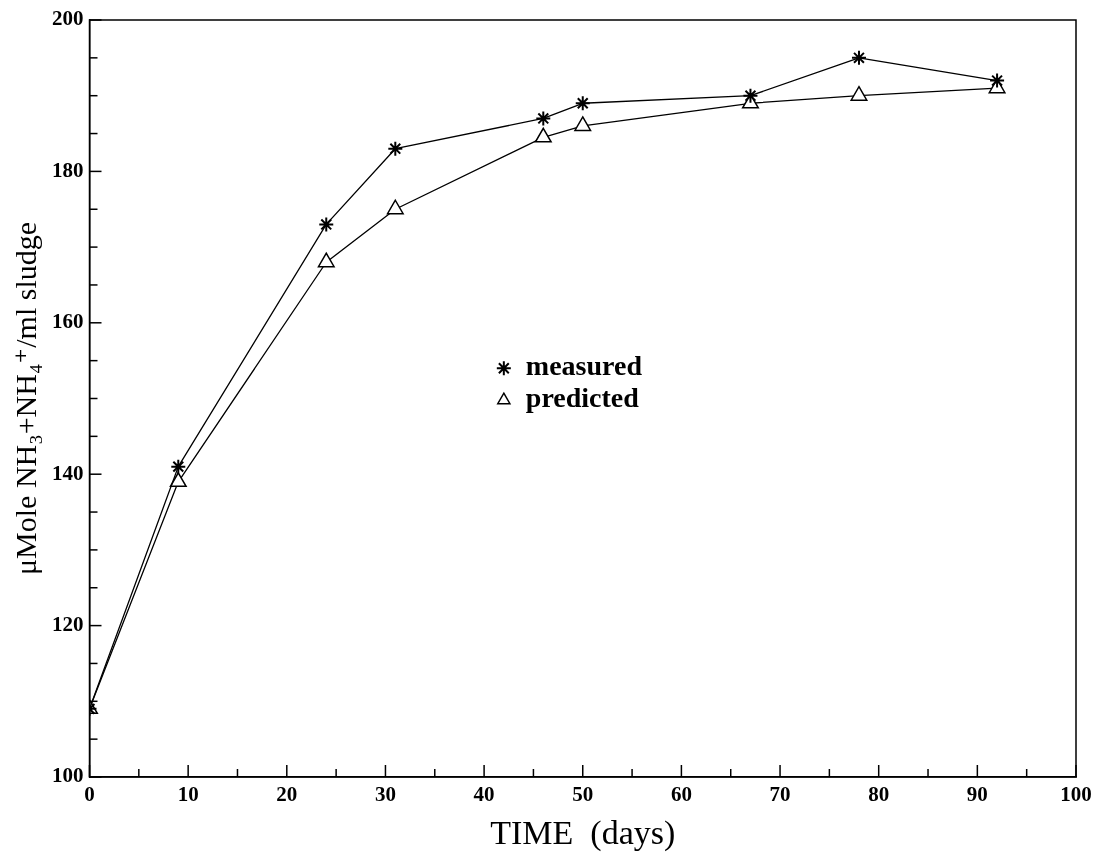  I want to click on legend-label: predicted, so click(582, 398).